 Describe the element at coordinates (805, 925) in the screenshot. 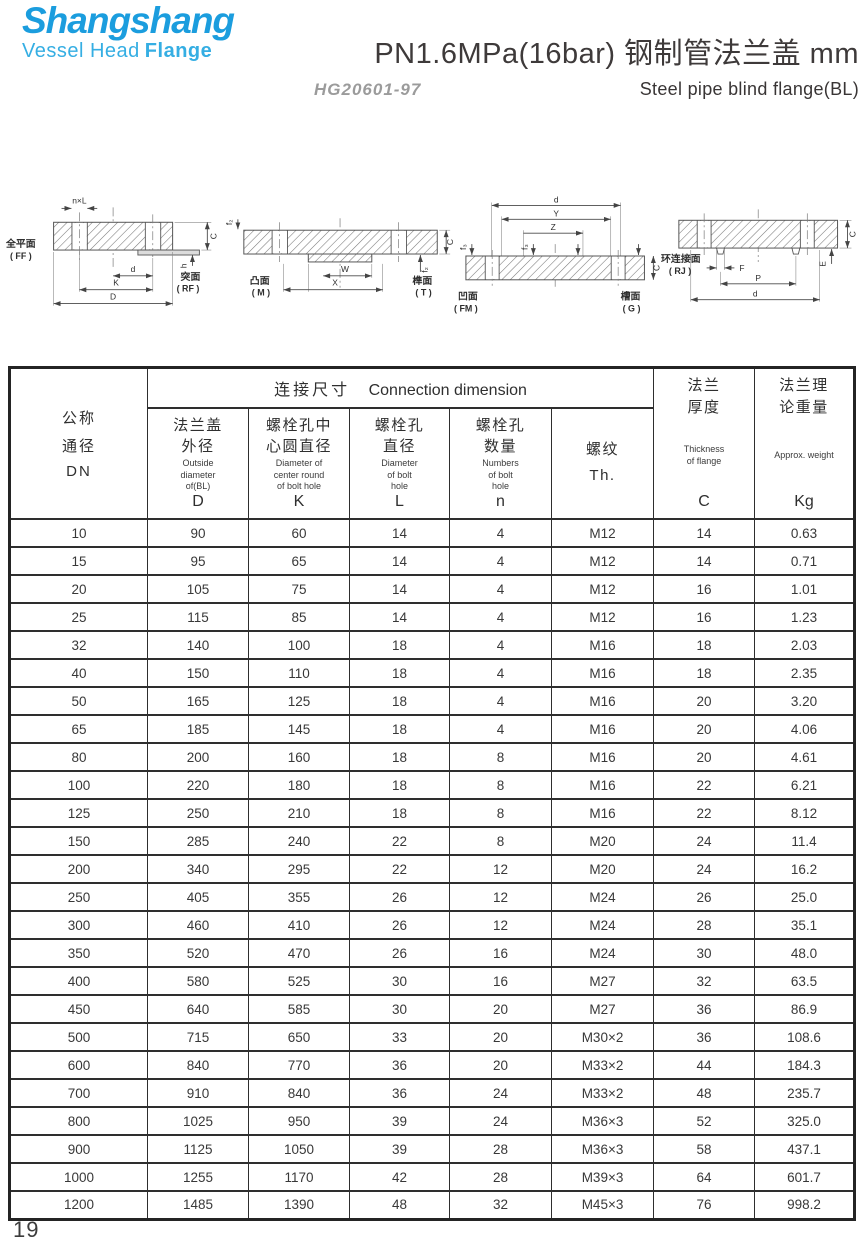

I see `table-cell: 35.1` at that location.